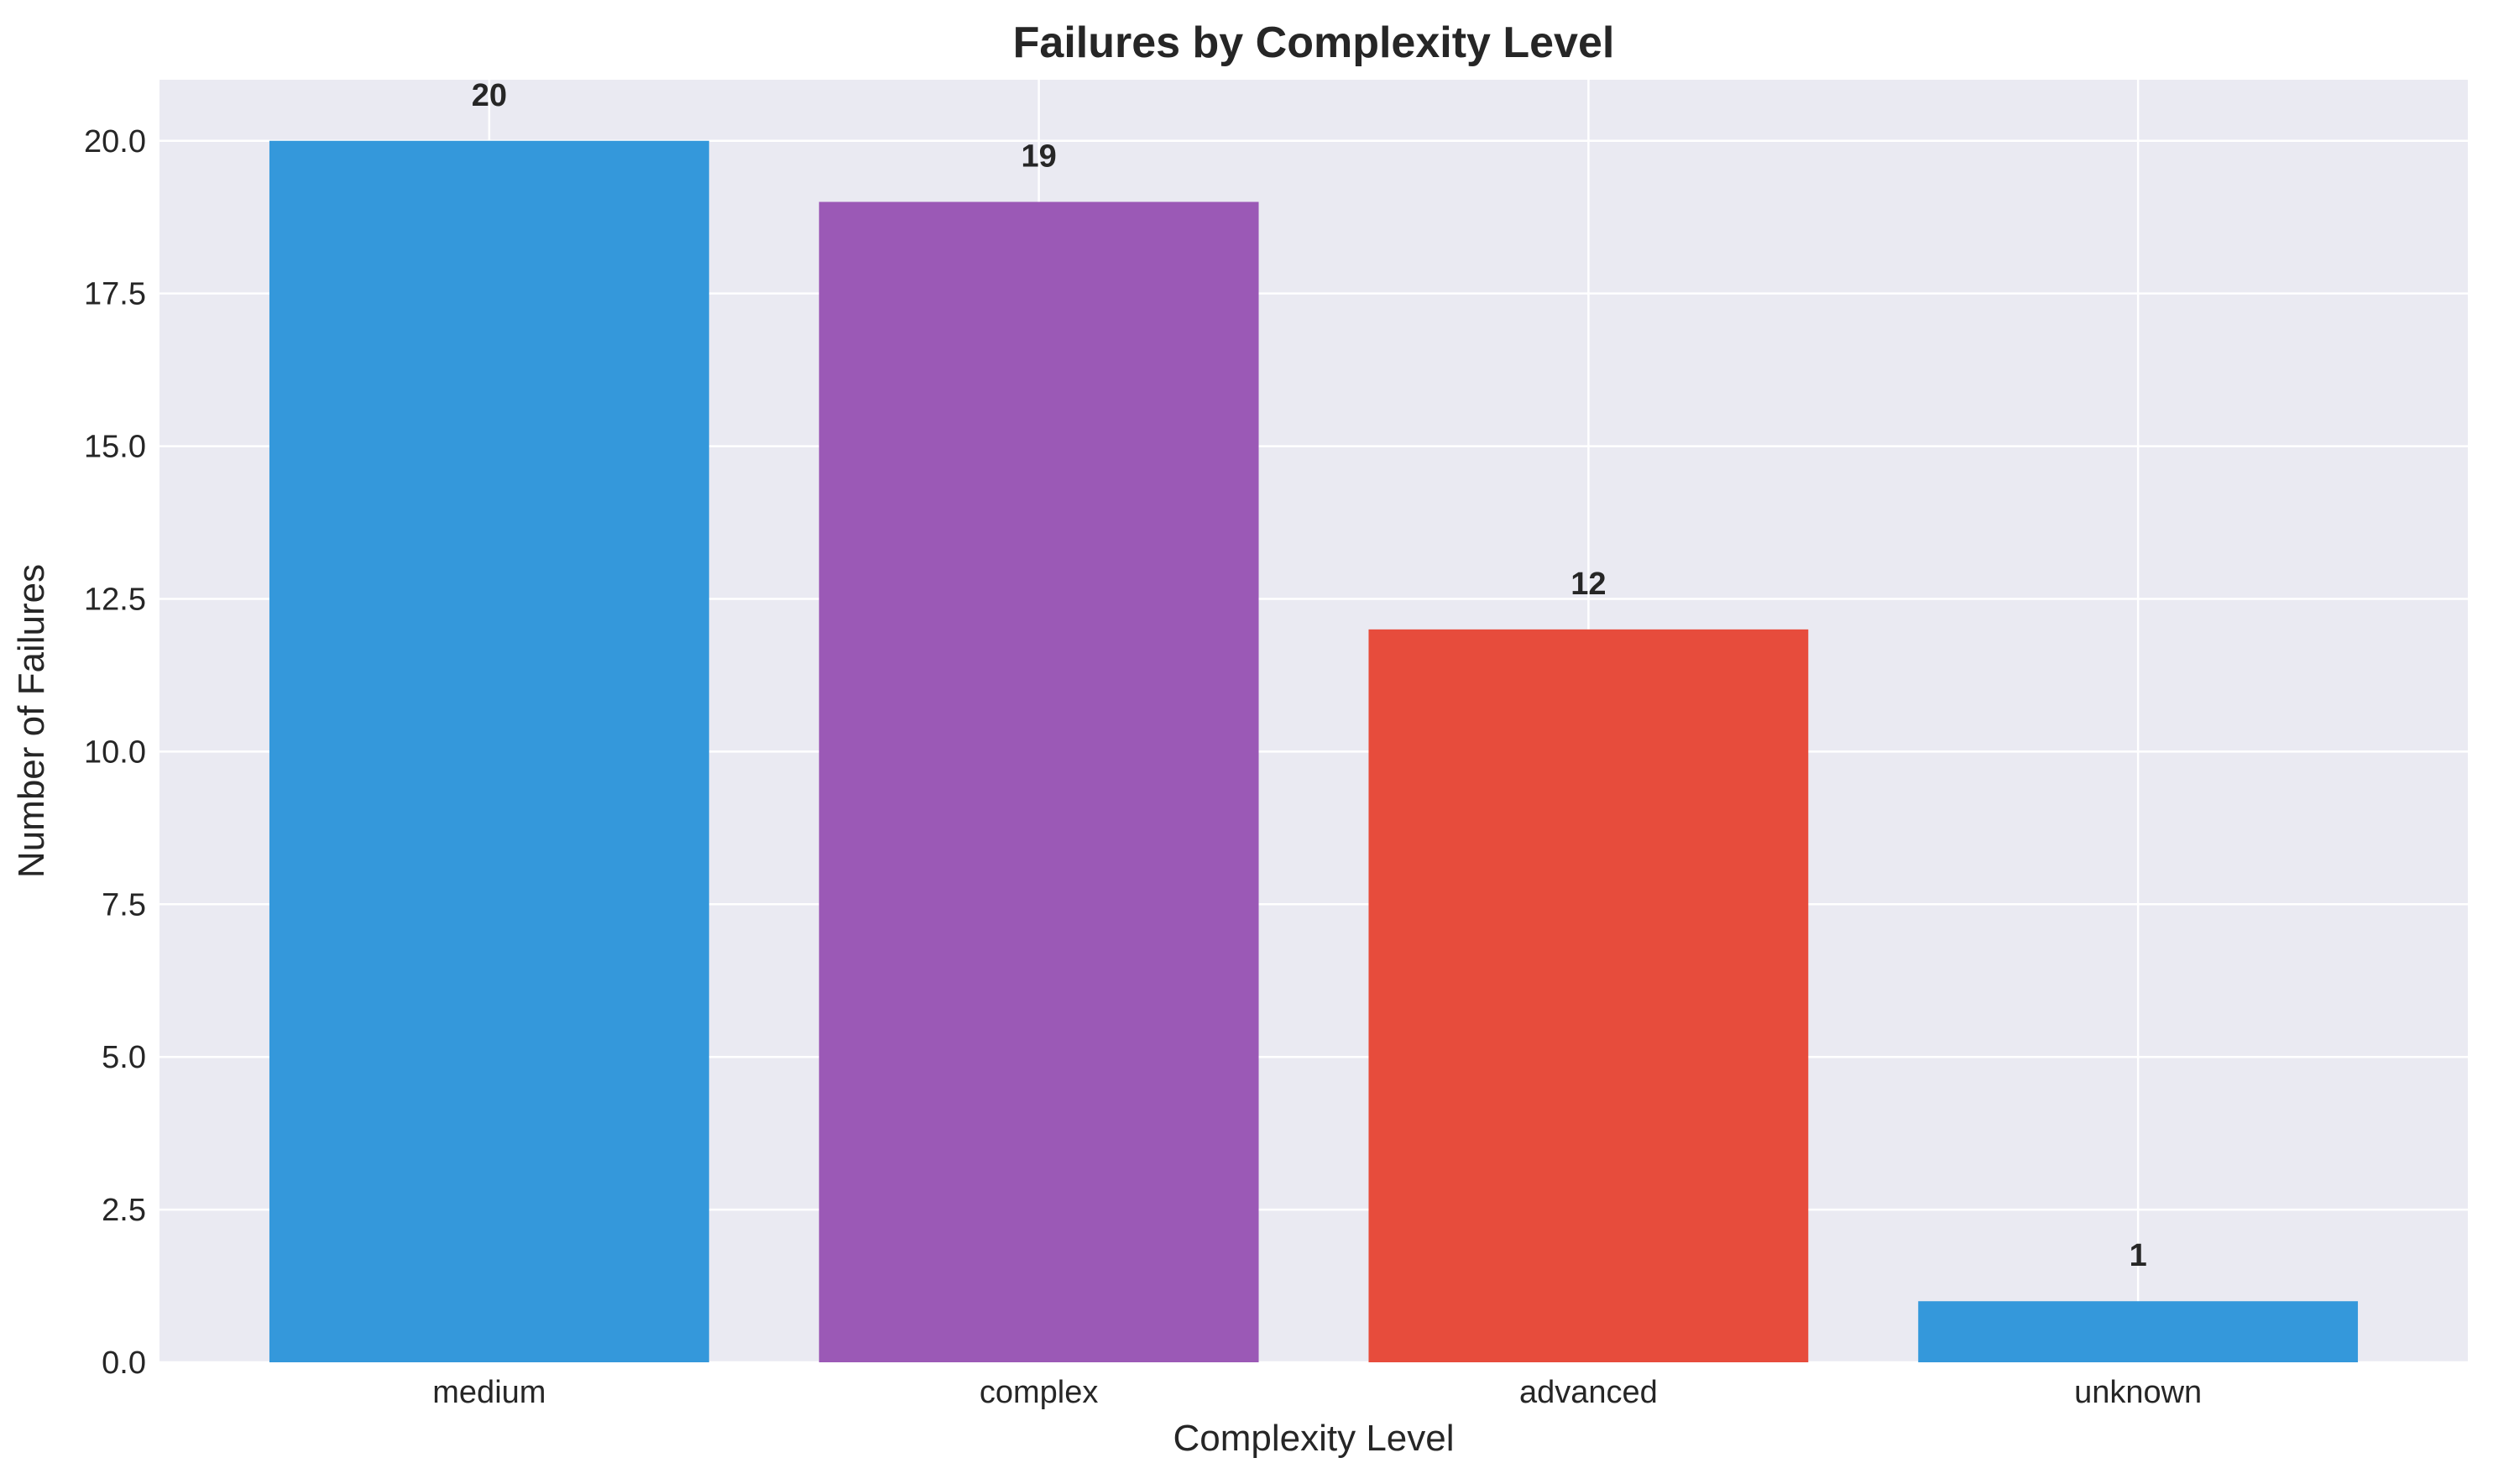  I want to click on data-label-advanced: 12, so click(1588, 584).